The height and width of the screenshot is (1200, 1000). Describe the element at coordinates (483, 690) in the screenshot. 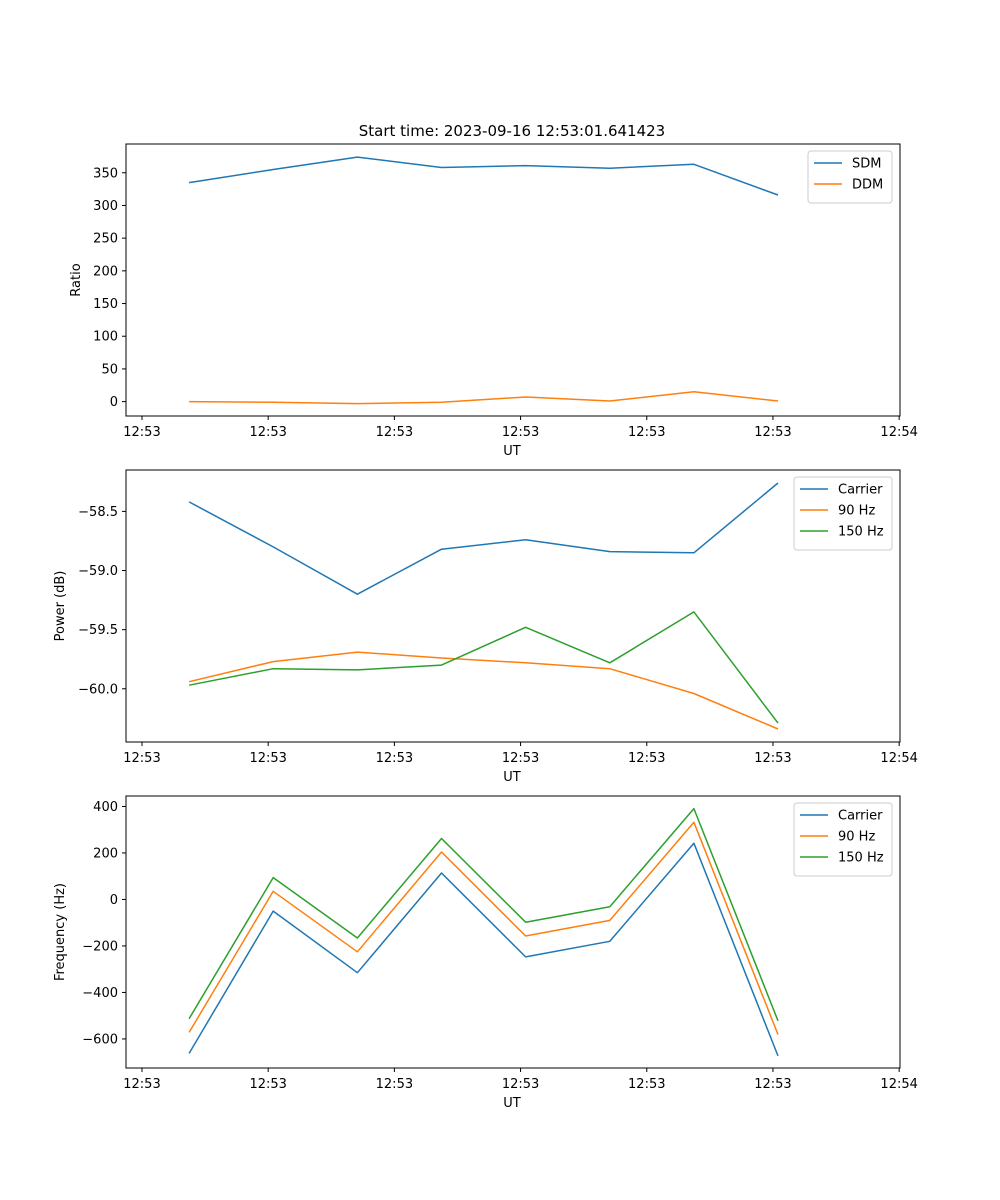

I see `power-series-90-hz-line` at that location.